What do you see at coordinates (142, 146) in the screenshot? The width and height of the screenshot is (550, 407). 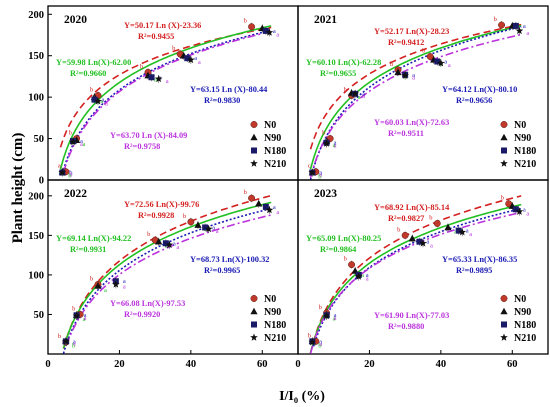 I see `equation-r2: R²=0.9758` at bounding box center [142, 146].